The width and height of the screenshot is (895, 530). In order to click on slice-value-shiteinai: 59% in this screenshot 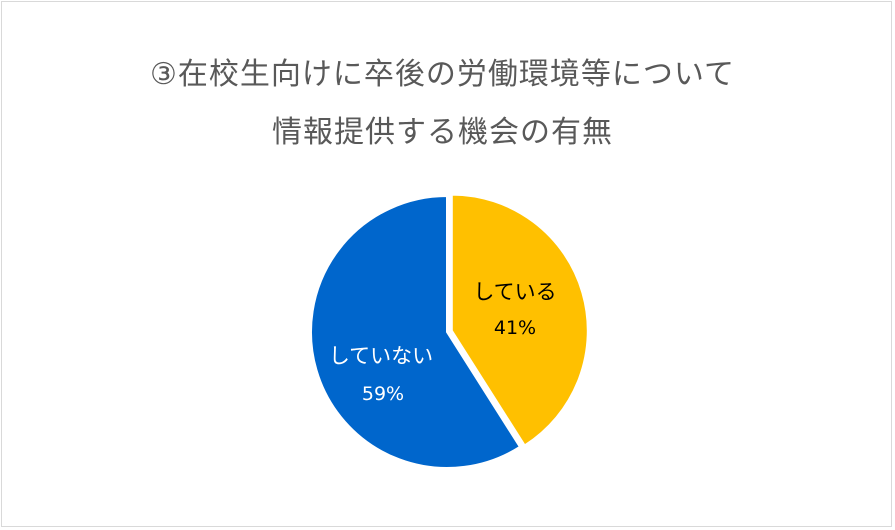, I will do `click(383, 394)`.